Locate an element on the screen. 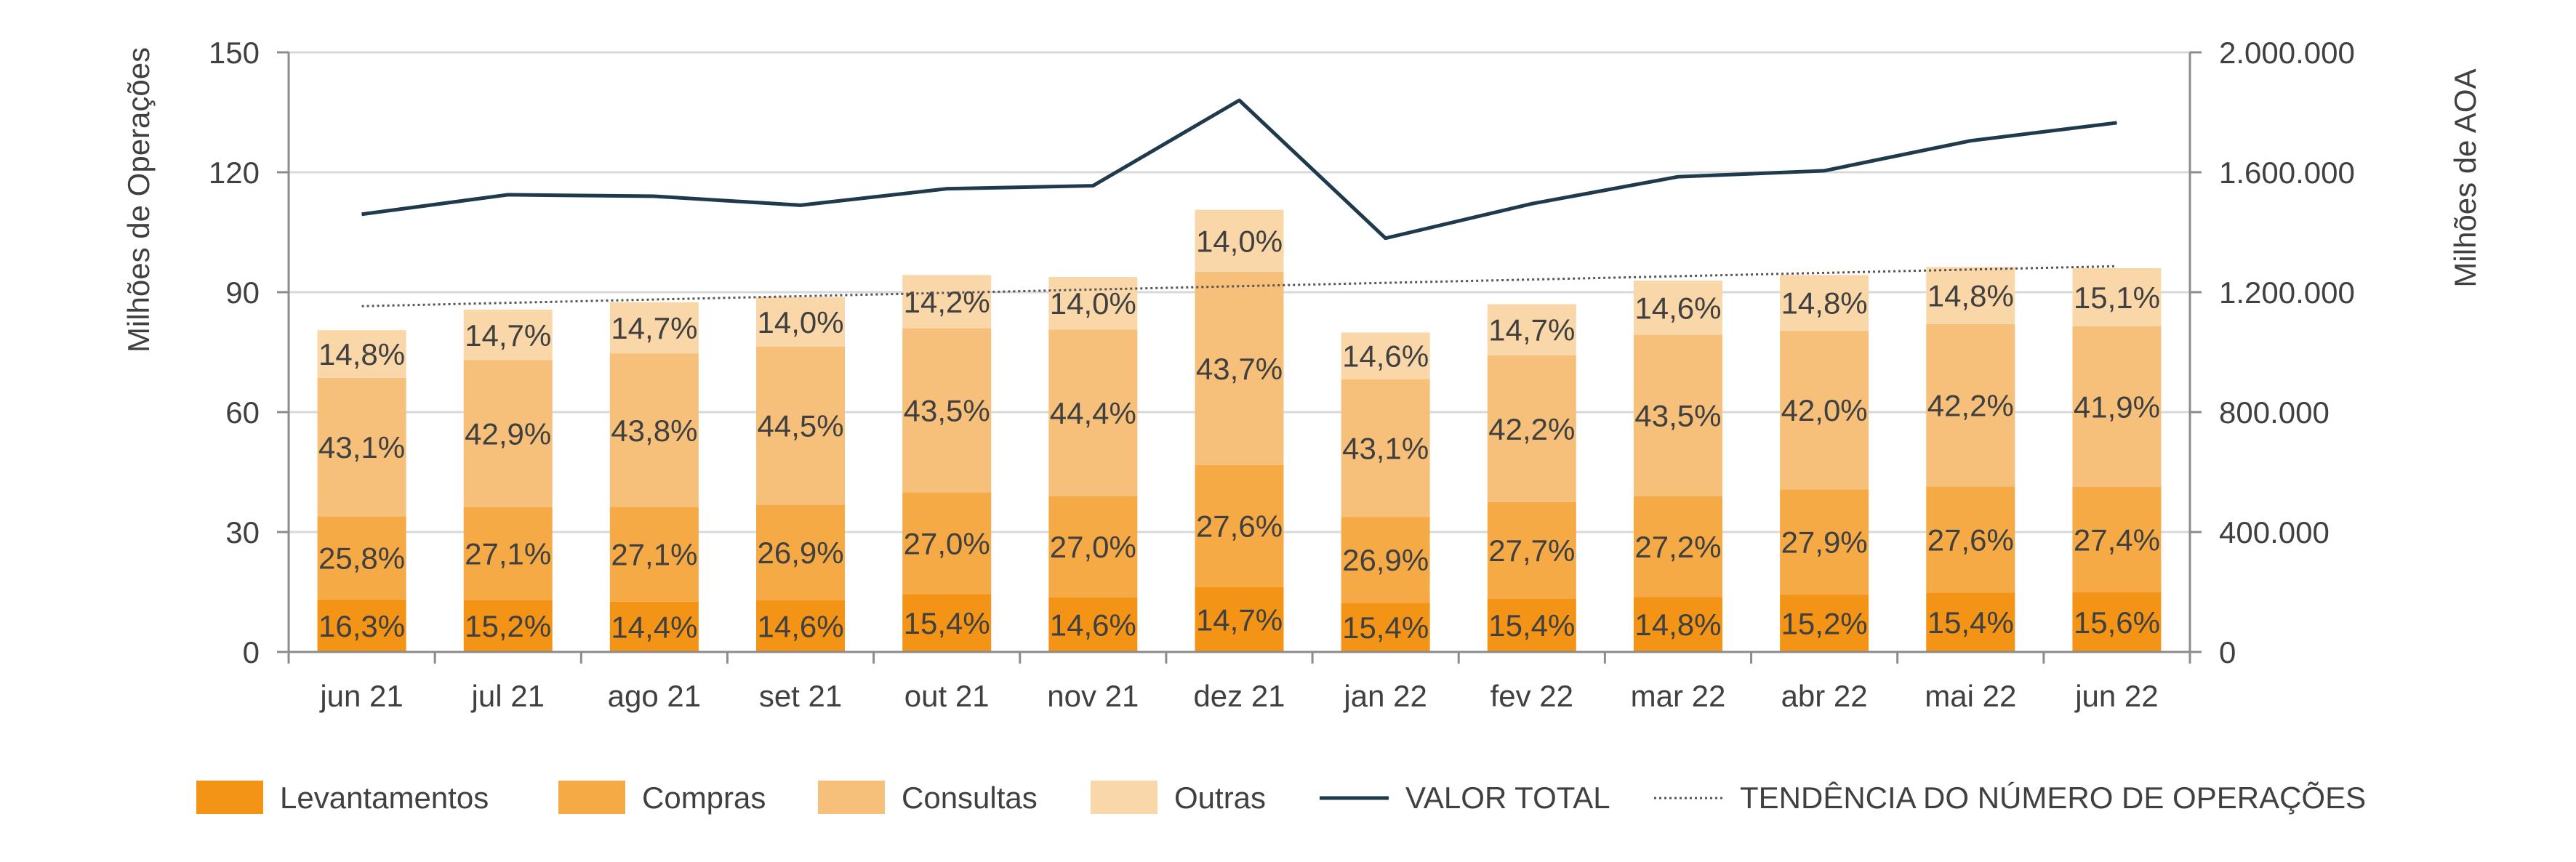 The height and width of the screenshot is (862, 2576). y-tick-label: 0 is located at coordinates (251, 652).